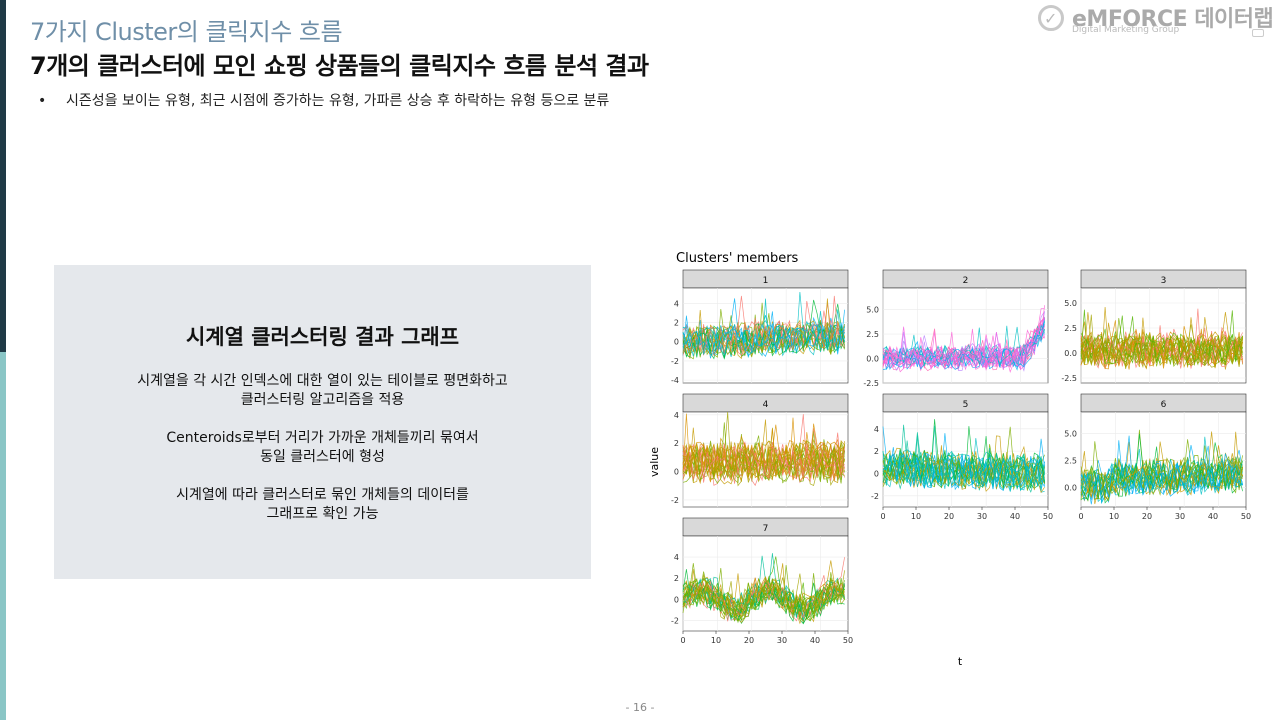  What do you see at coordinates (1126, 30) in the screenshot?
I see `logo-subtitle: Digital Marketing Group` at bounding box center [1126, 30].